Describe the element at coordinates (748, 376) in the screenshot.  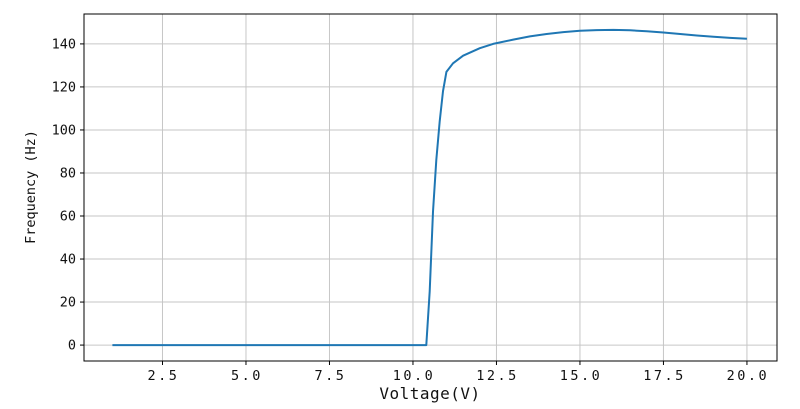
I see `x-tick-label: 20.0` at that location.